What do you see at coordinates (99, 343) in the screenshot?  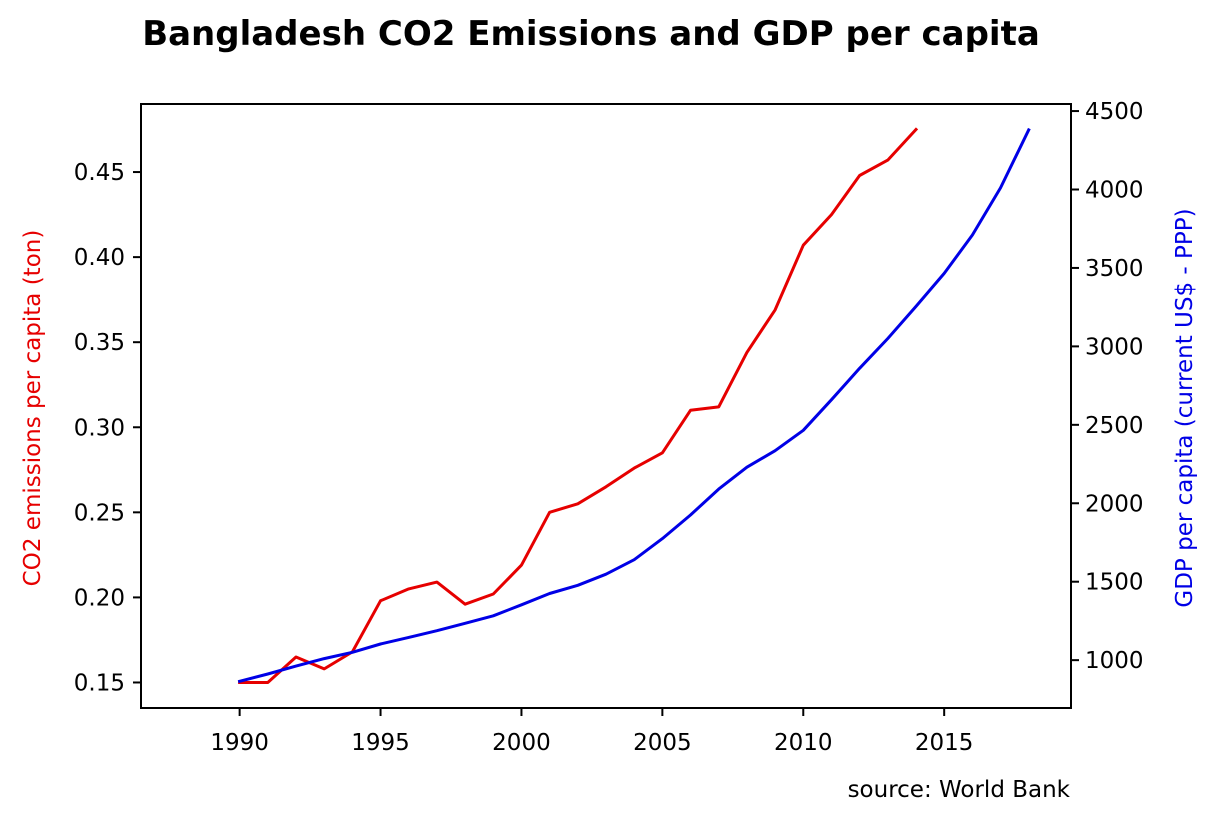 I see `left-y-tick-label: 0.35` at bounding box center [99, 343].